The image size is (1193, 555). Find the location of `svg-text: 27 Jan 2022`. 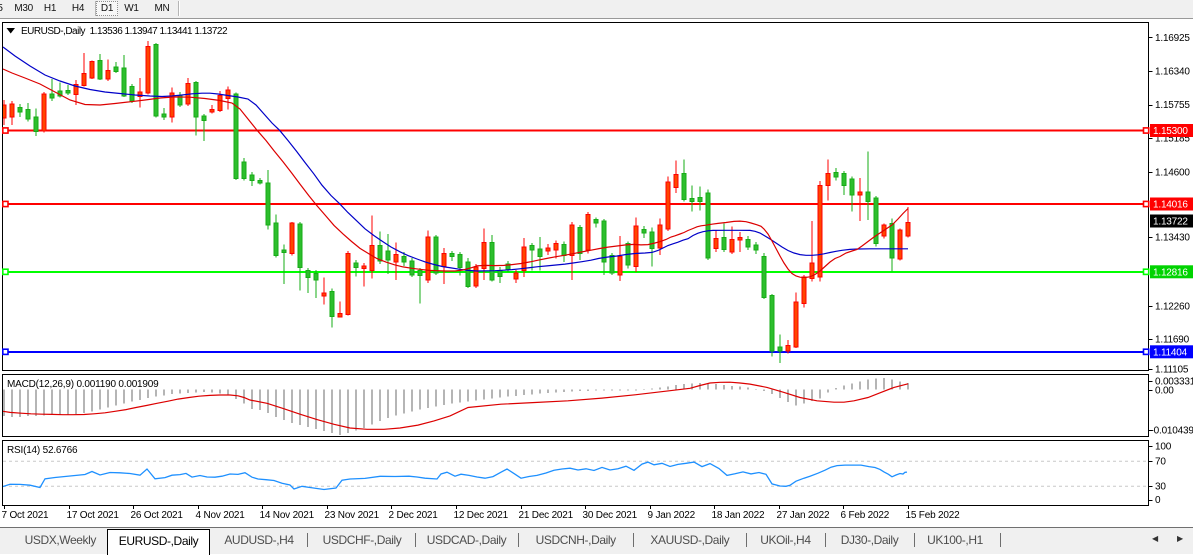

svg-text: 27 Jan 2022 is located at coordinates (803, 515).